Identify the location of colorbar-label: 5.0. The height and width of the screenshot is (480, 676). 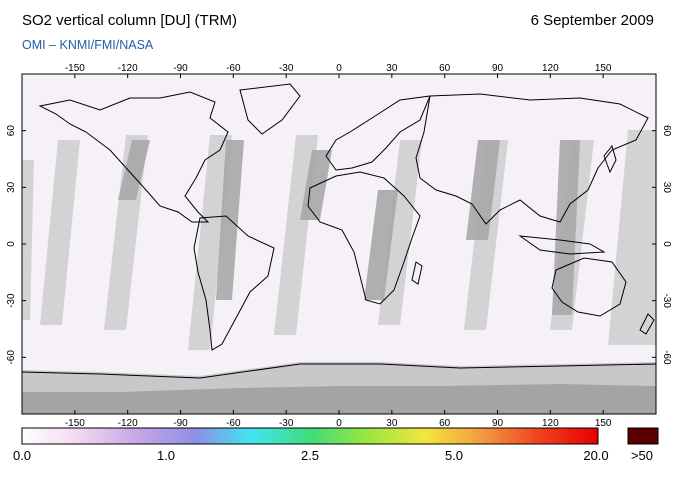
(454, 455).